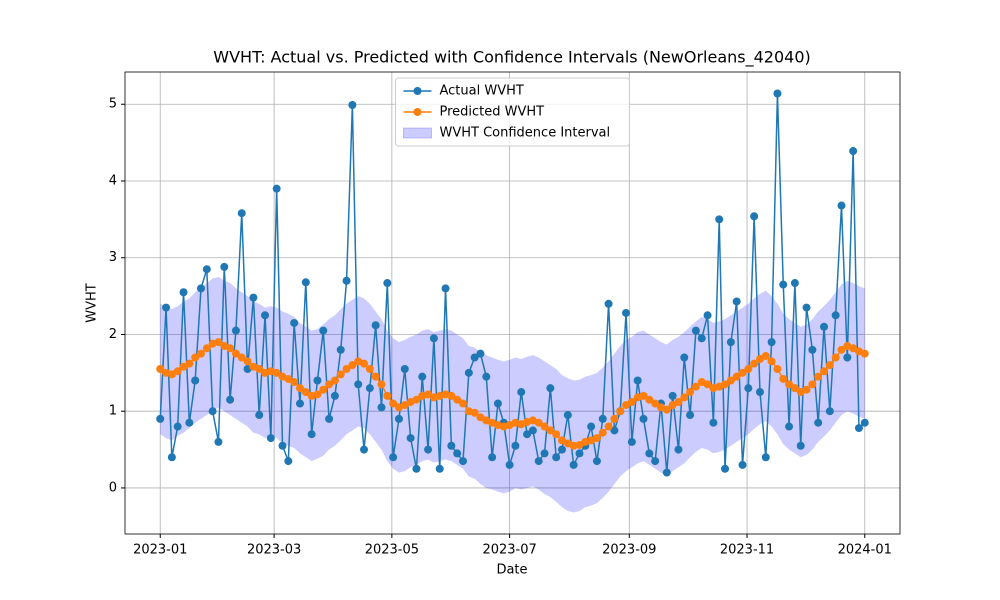 This screenshot has width=1000, height=600. I want to click on legend-marker, so click(417, 112).